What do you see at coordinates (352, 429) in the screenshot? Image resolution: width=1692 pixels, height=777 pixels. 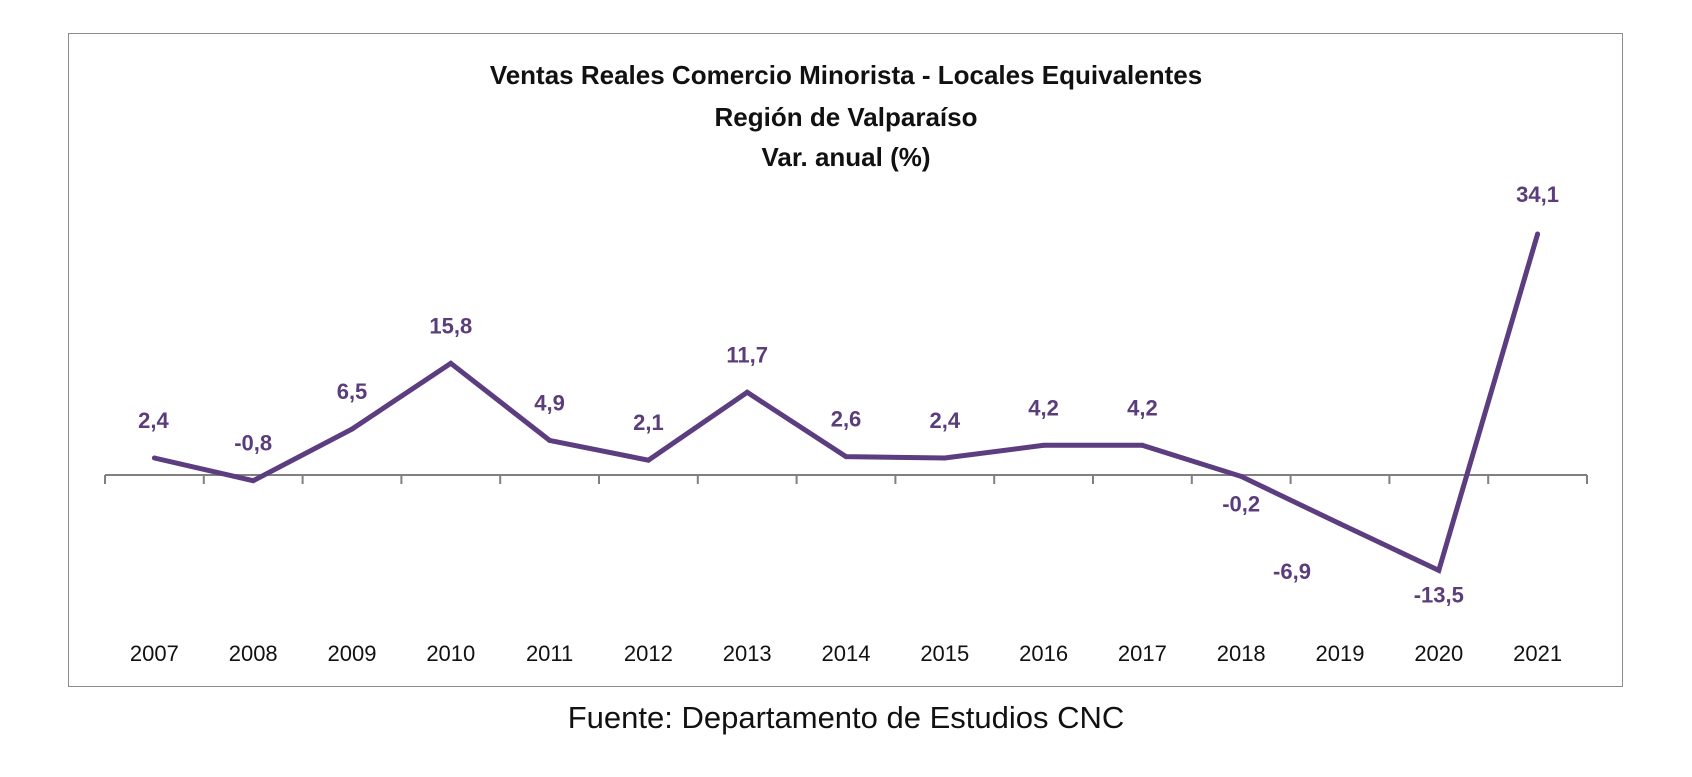 I see `data-point-2009` at bounding box center [352, 429].